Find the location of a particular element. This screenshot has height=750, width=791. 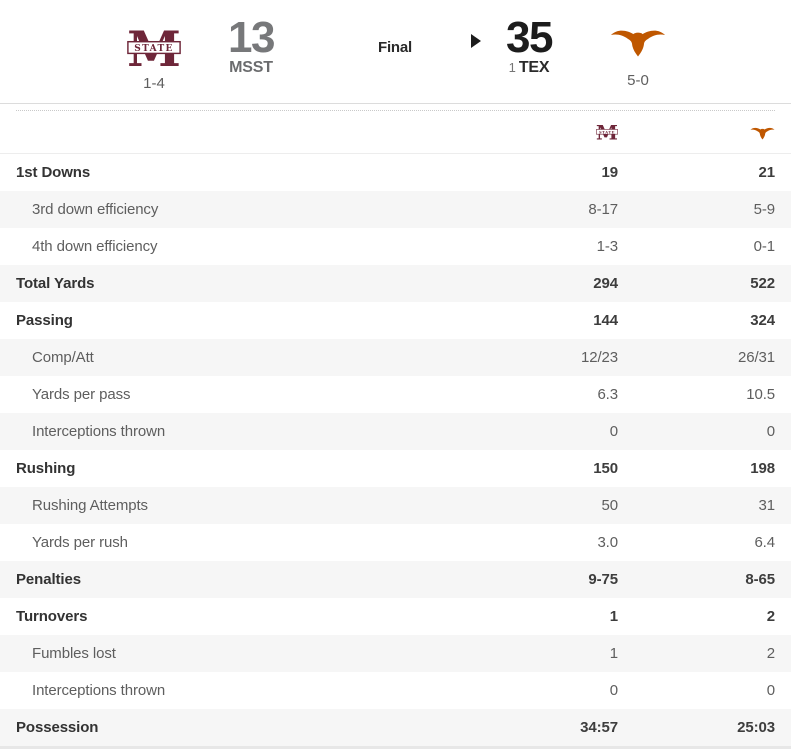

stat-label: Yards per rush is located at coordinates (80, 542).